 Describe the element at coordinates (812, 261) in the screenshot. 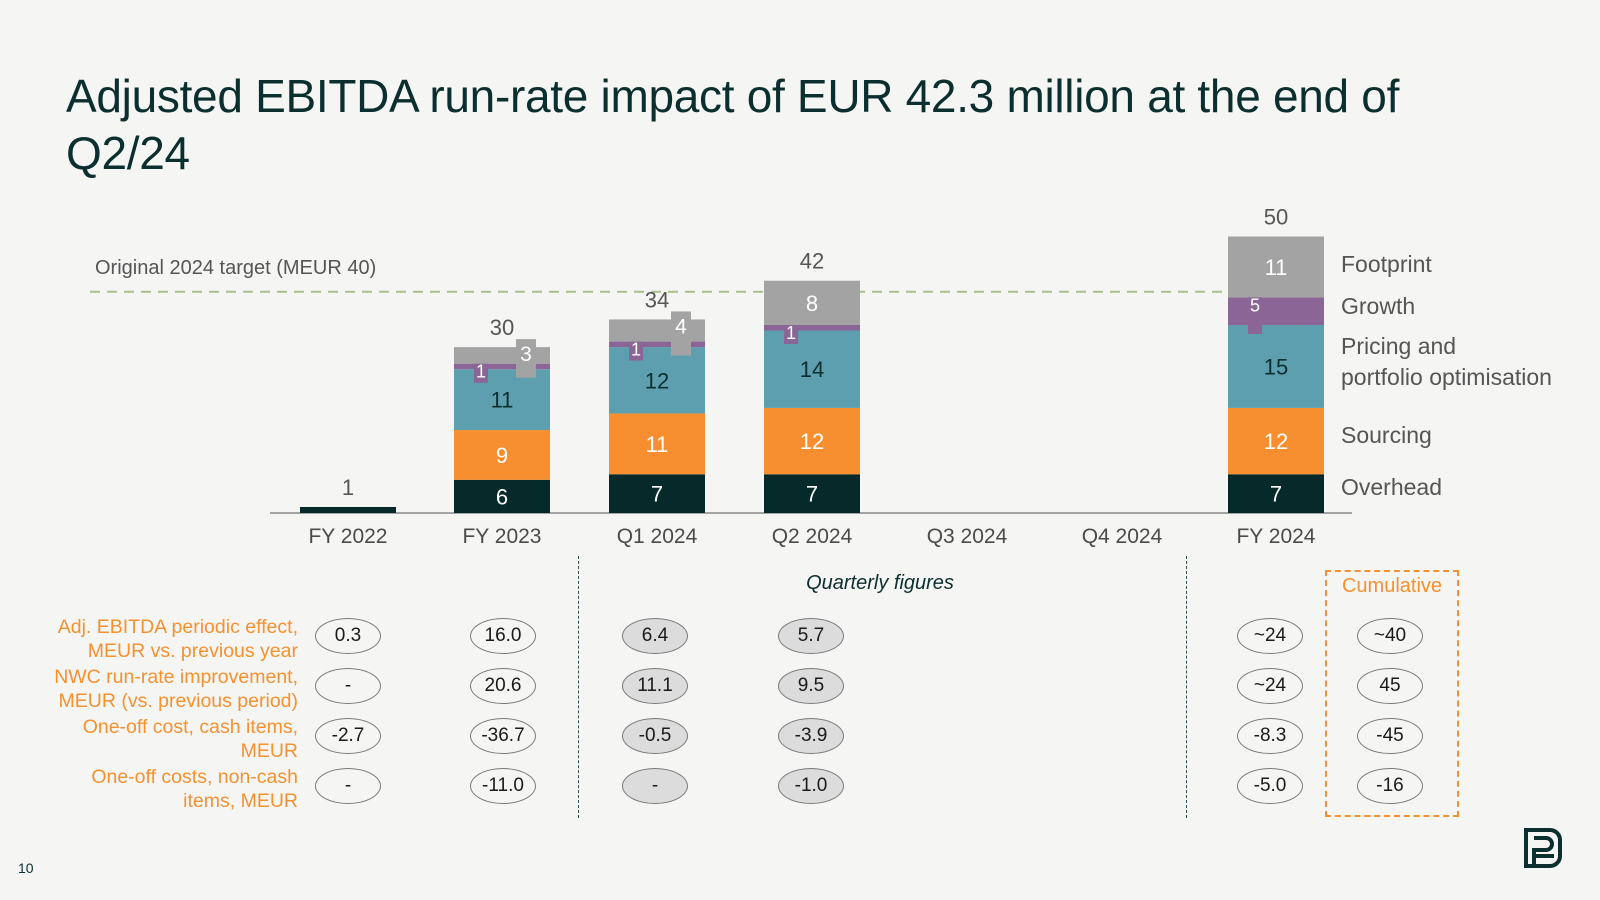

I see `total-label: 42` at that location.